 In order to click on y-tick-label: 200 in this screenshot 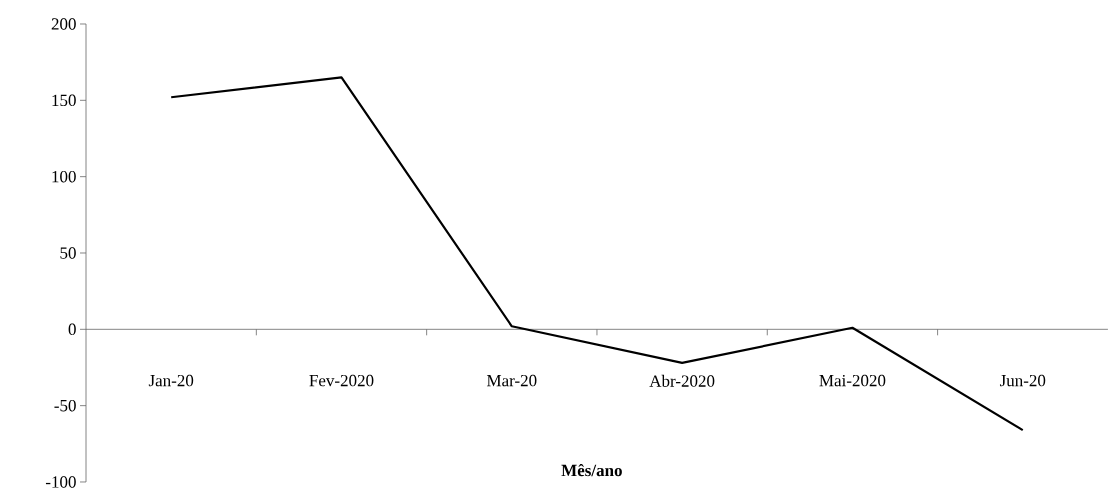, I will do `click(63, 24)`.